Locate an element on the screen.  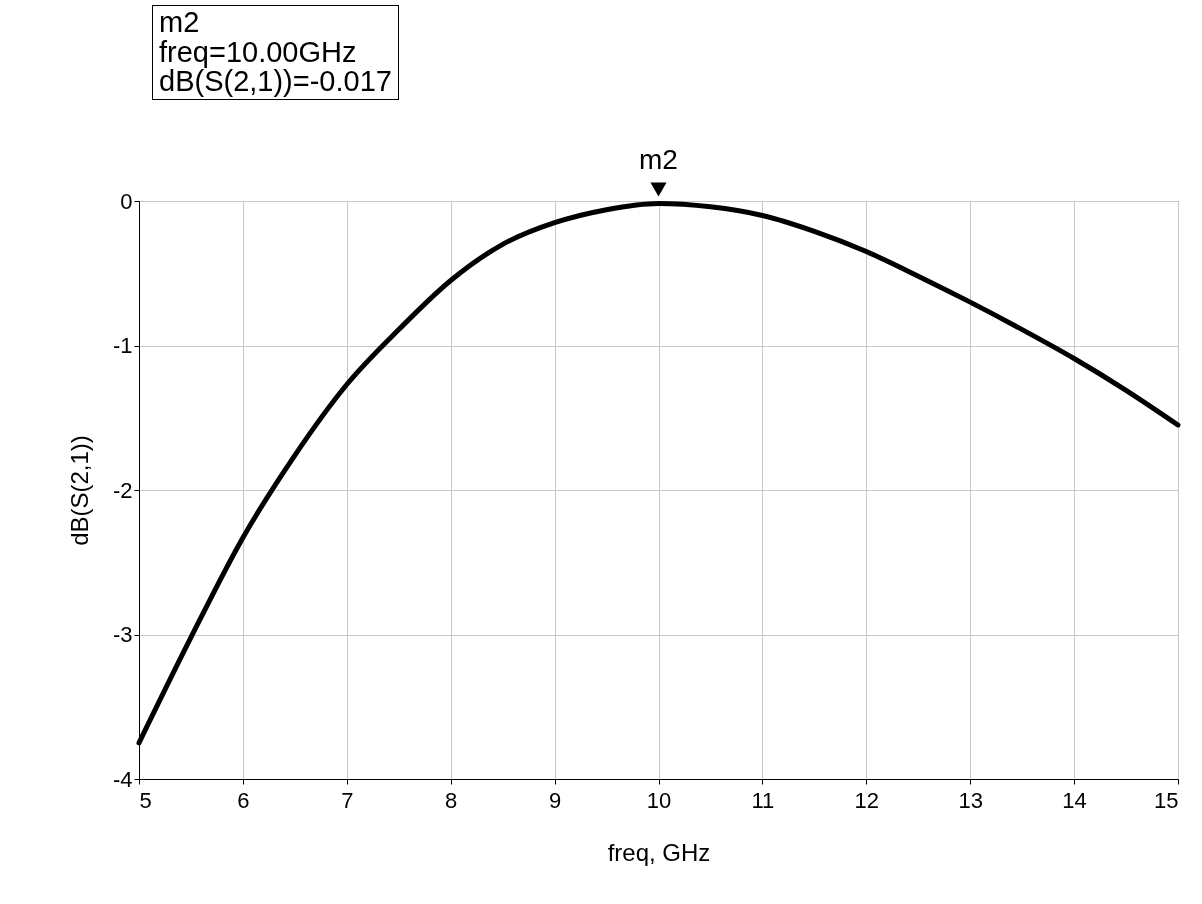
text: m2 freq=10.00GHz dB(S(2,1))=-0.017 is located at coordinates (275, 52).